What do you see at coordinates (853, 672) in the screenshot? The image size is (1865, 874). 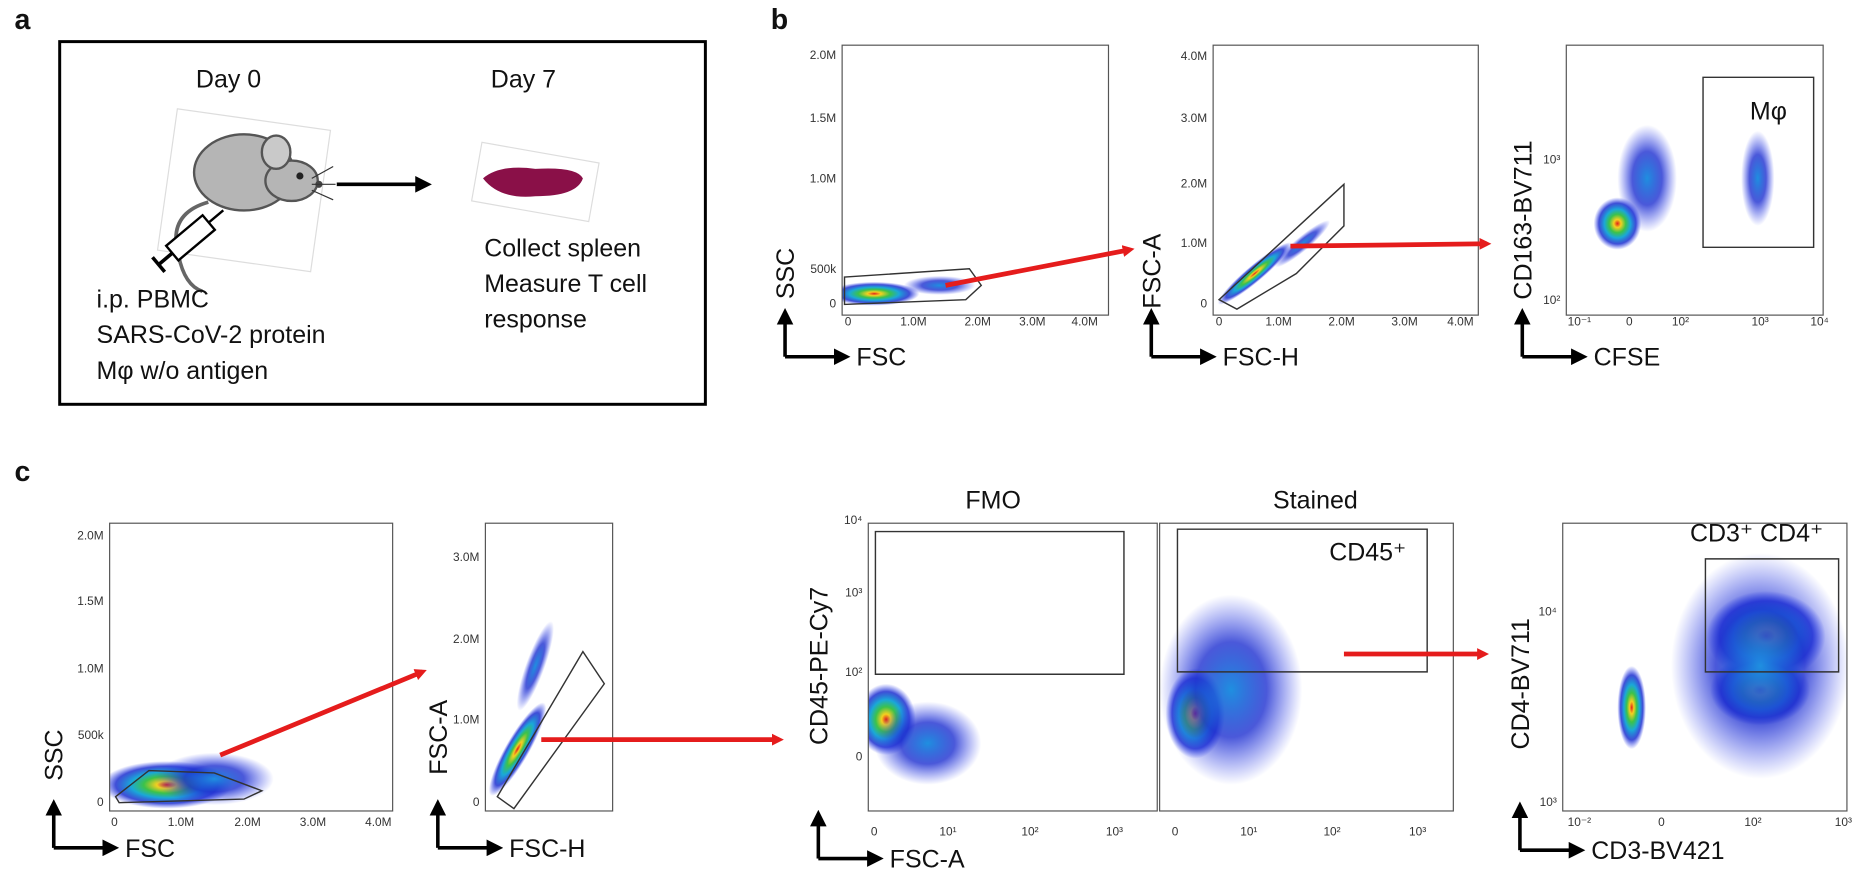 I see `y-tick-label: 10²` at bounding box center [853, 672].